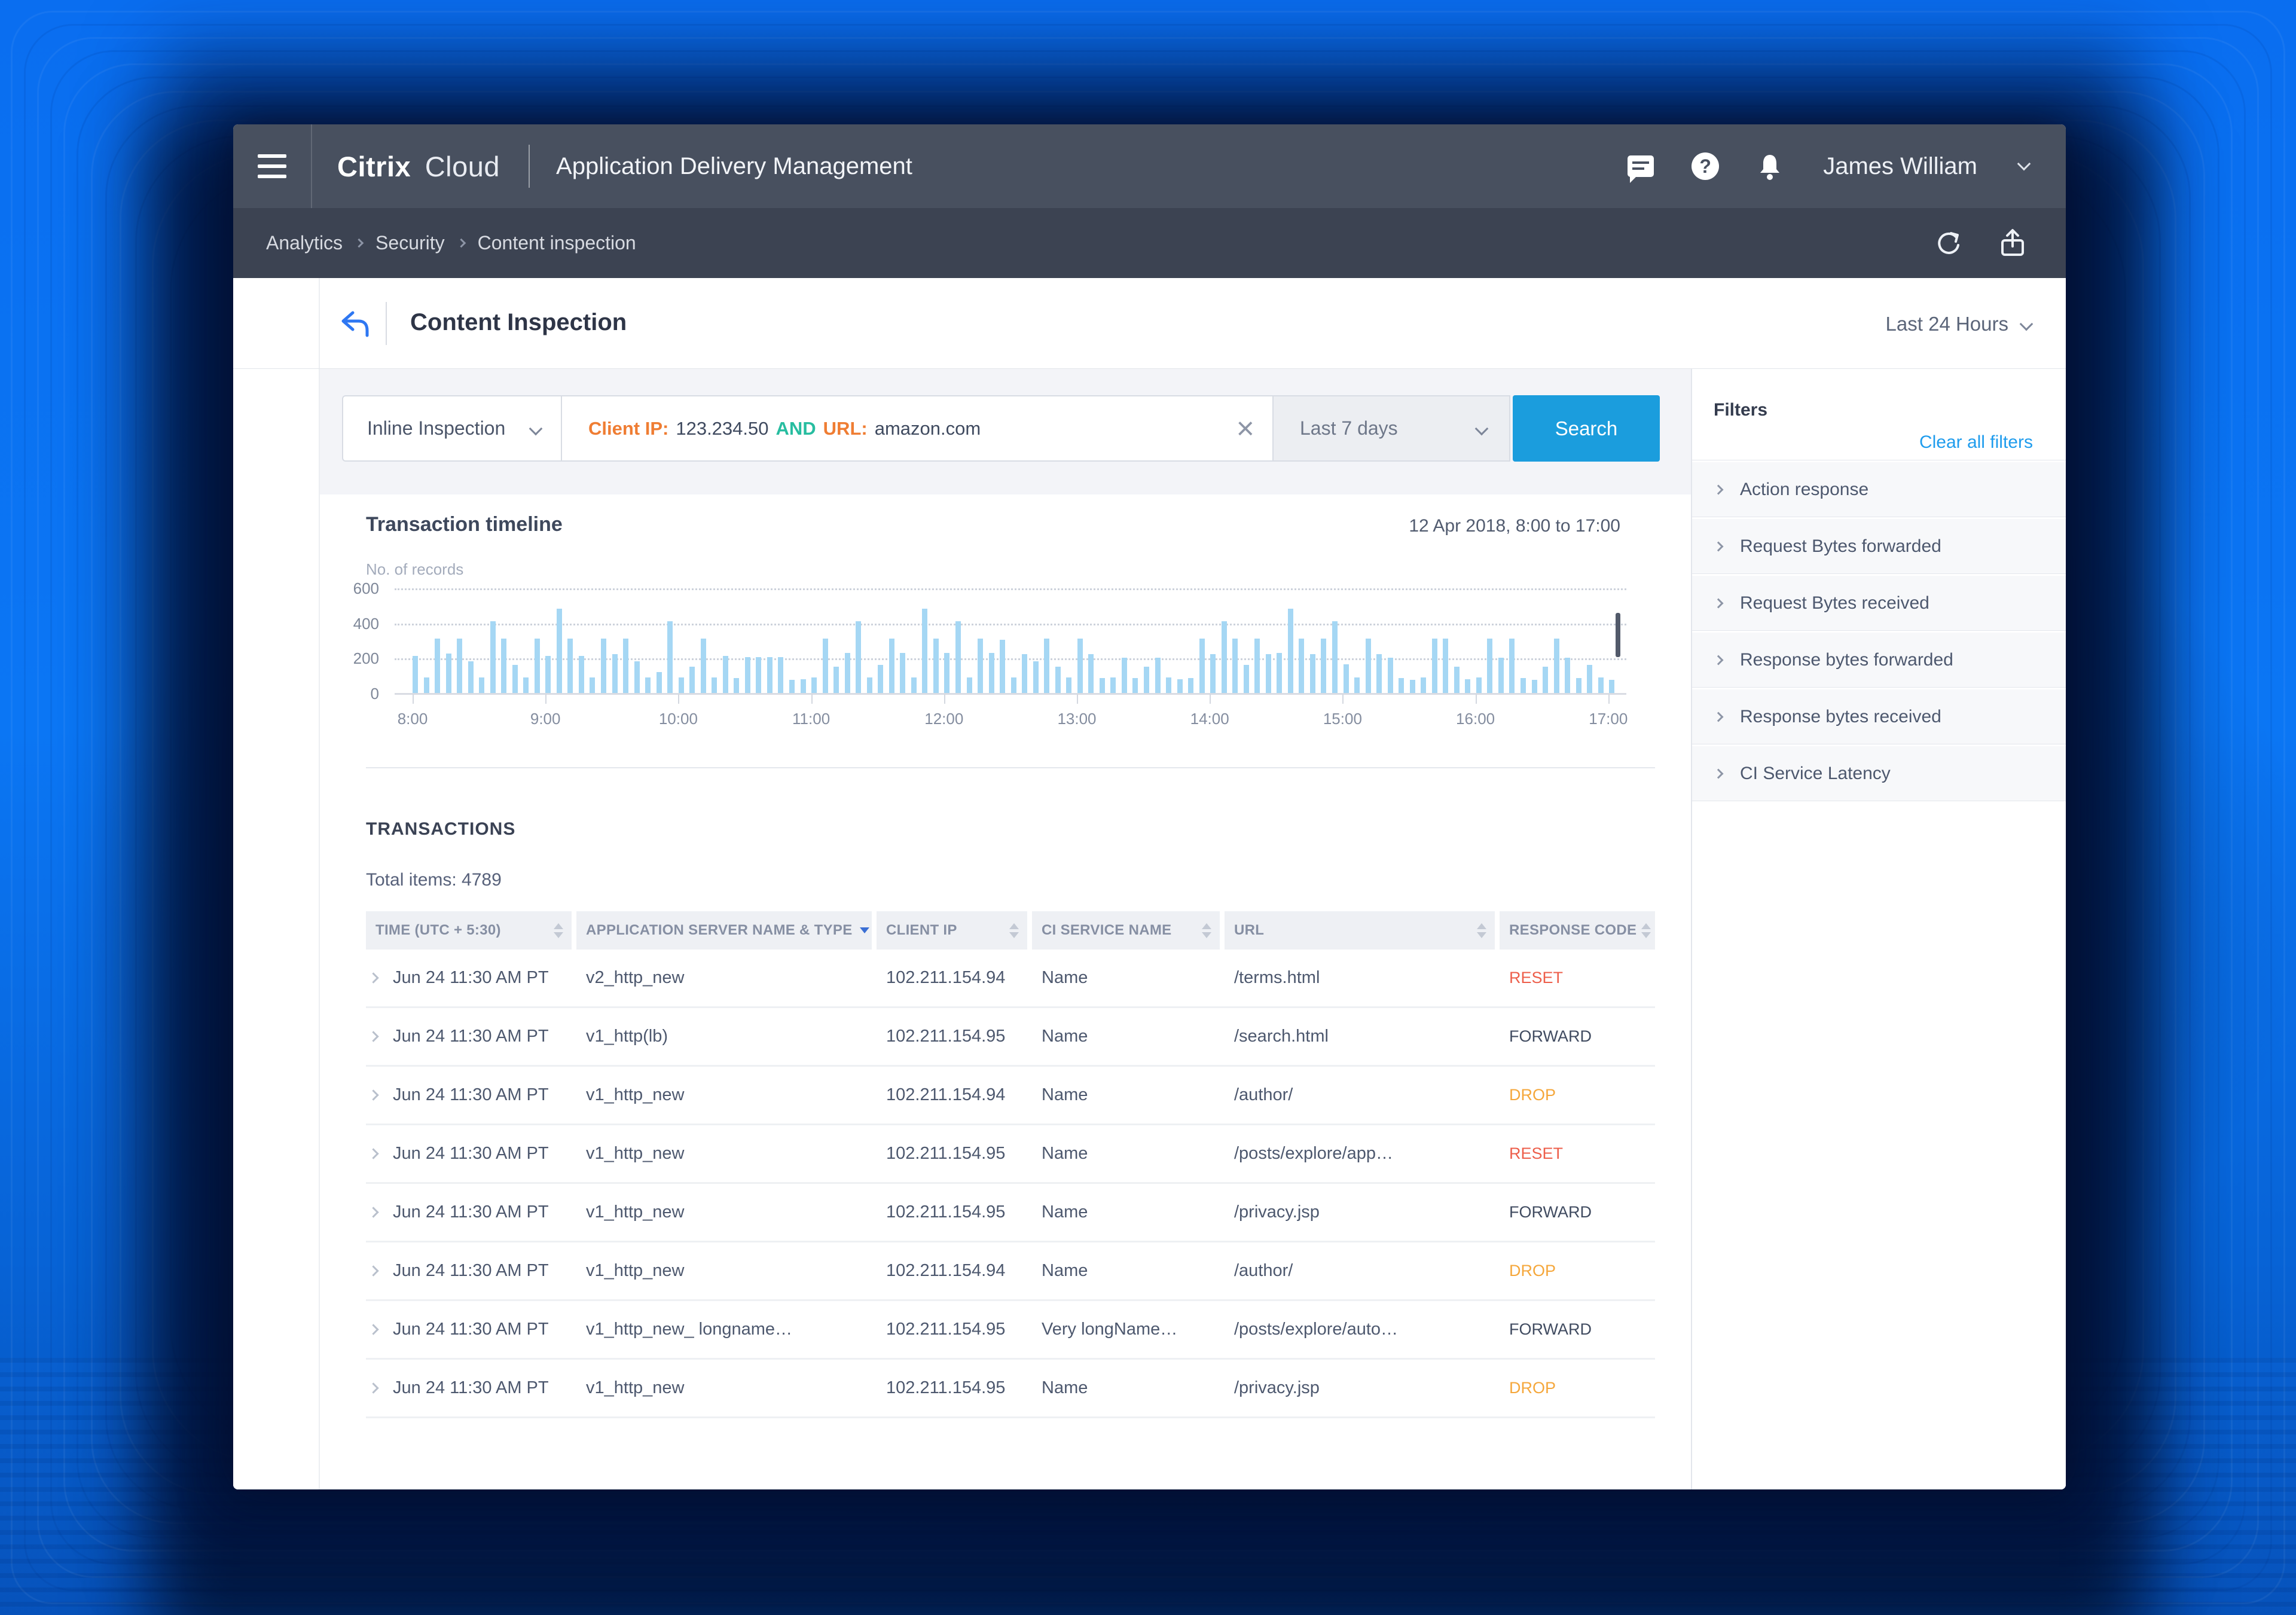 The height and width of the screenshot is (1615, 2296). I want to click on column-header-response-code: RESPONSE CODE, so click(1577, 930).